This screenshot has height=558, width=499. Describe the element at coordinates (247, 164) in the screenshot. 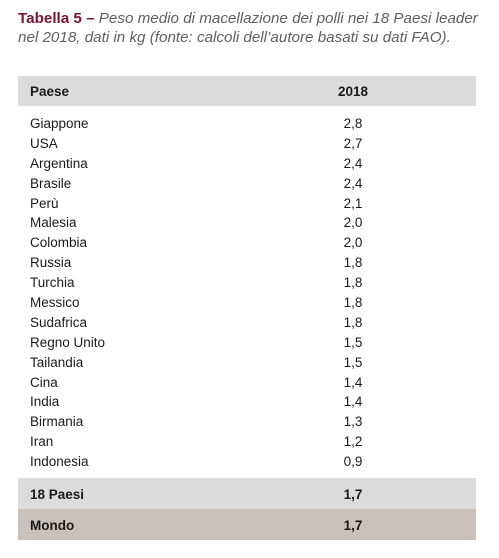

I see `table-row: Argentina 2,4` at that location.